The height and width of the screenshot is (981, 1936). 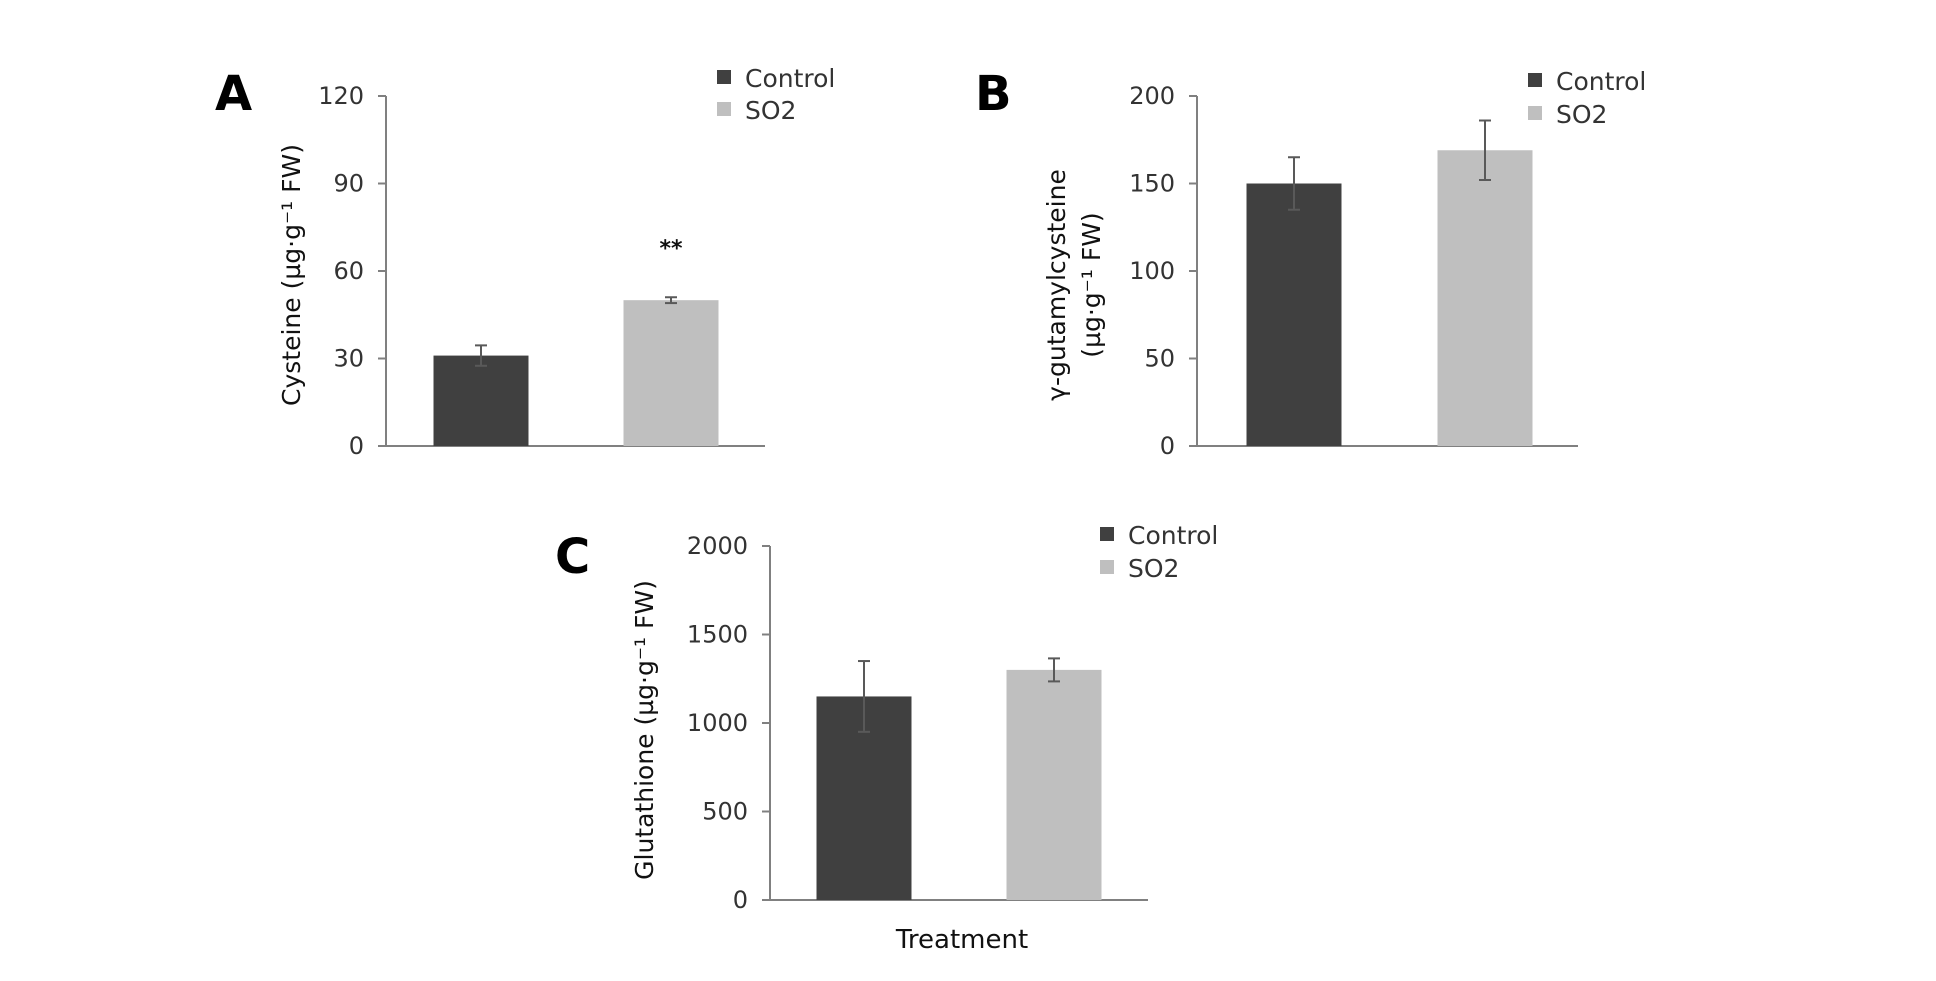 What do you see at coordinates (348, 359) in the screenshot?
I see `y-tick-label: 30` at bounding box center [348, 359].